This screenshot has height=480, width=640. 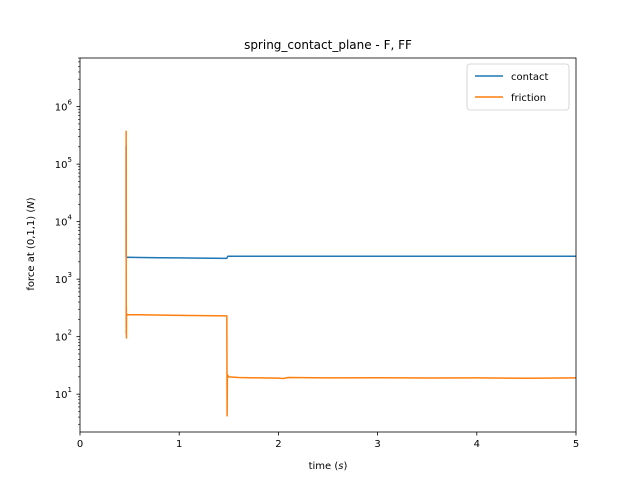 I want to click on y-tick-label: 10², so click(x=63, y=336).